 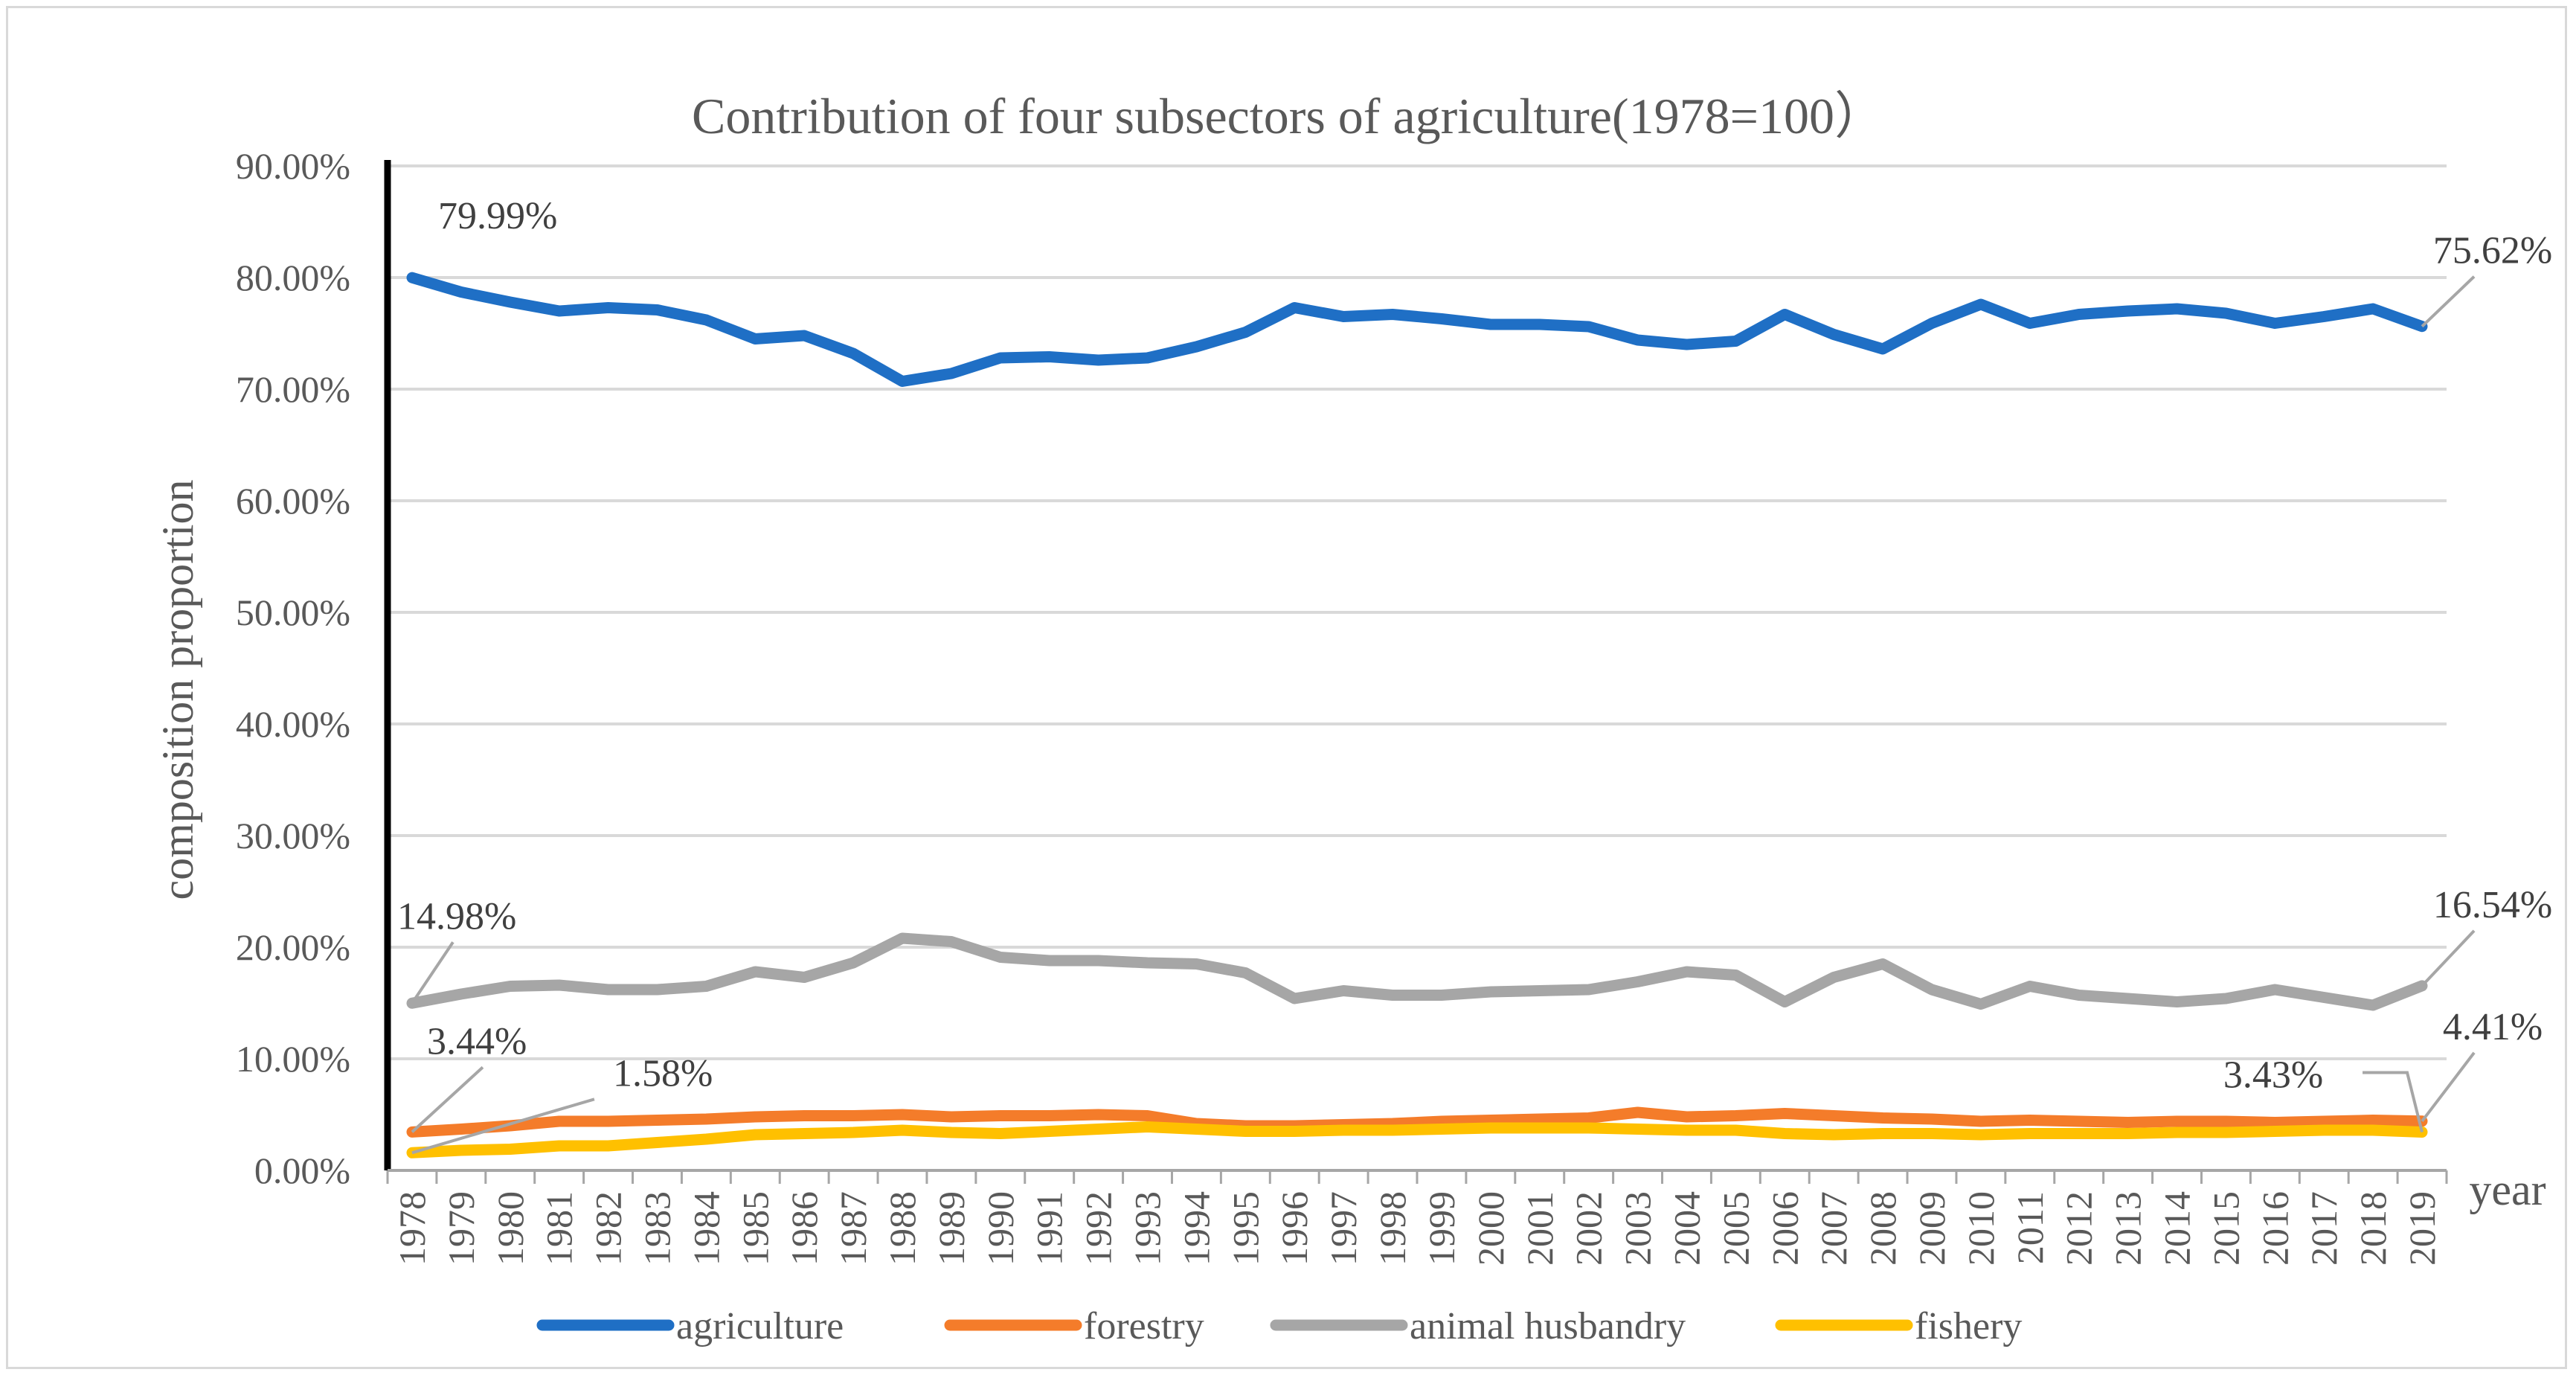 What do you see at coordinates (293, 947) in the screenshot?
I see `y-tick-label: 20.00%` at bounding box center [293, 947].